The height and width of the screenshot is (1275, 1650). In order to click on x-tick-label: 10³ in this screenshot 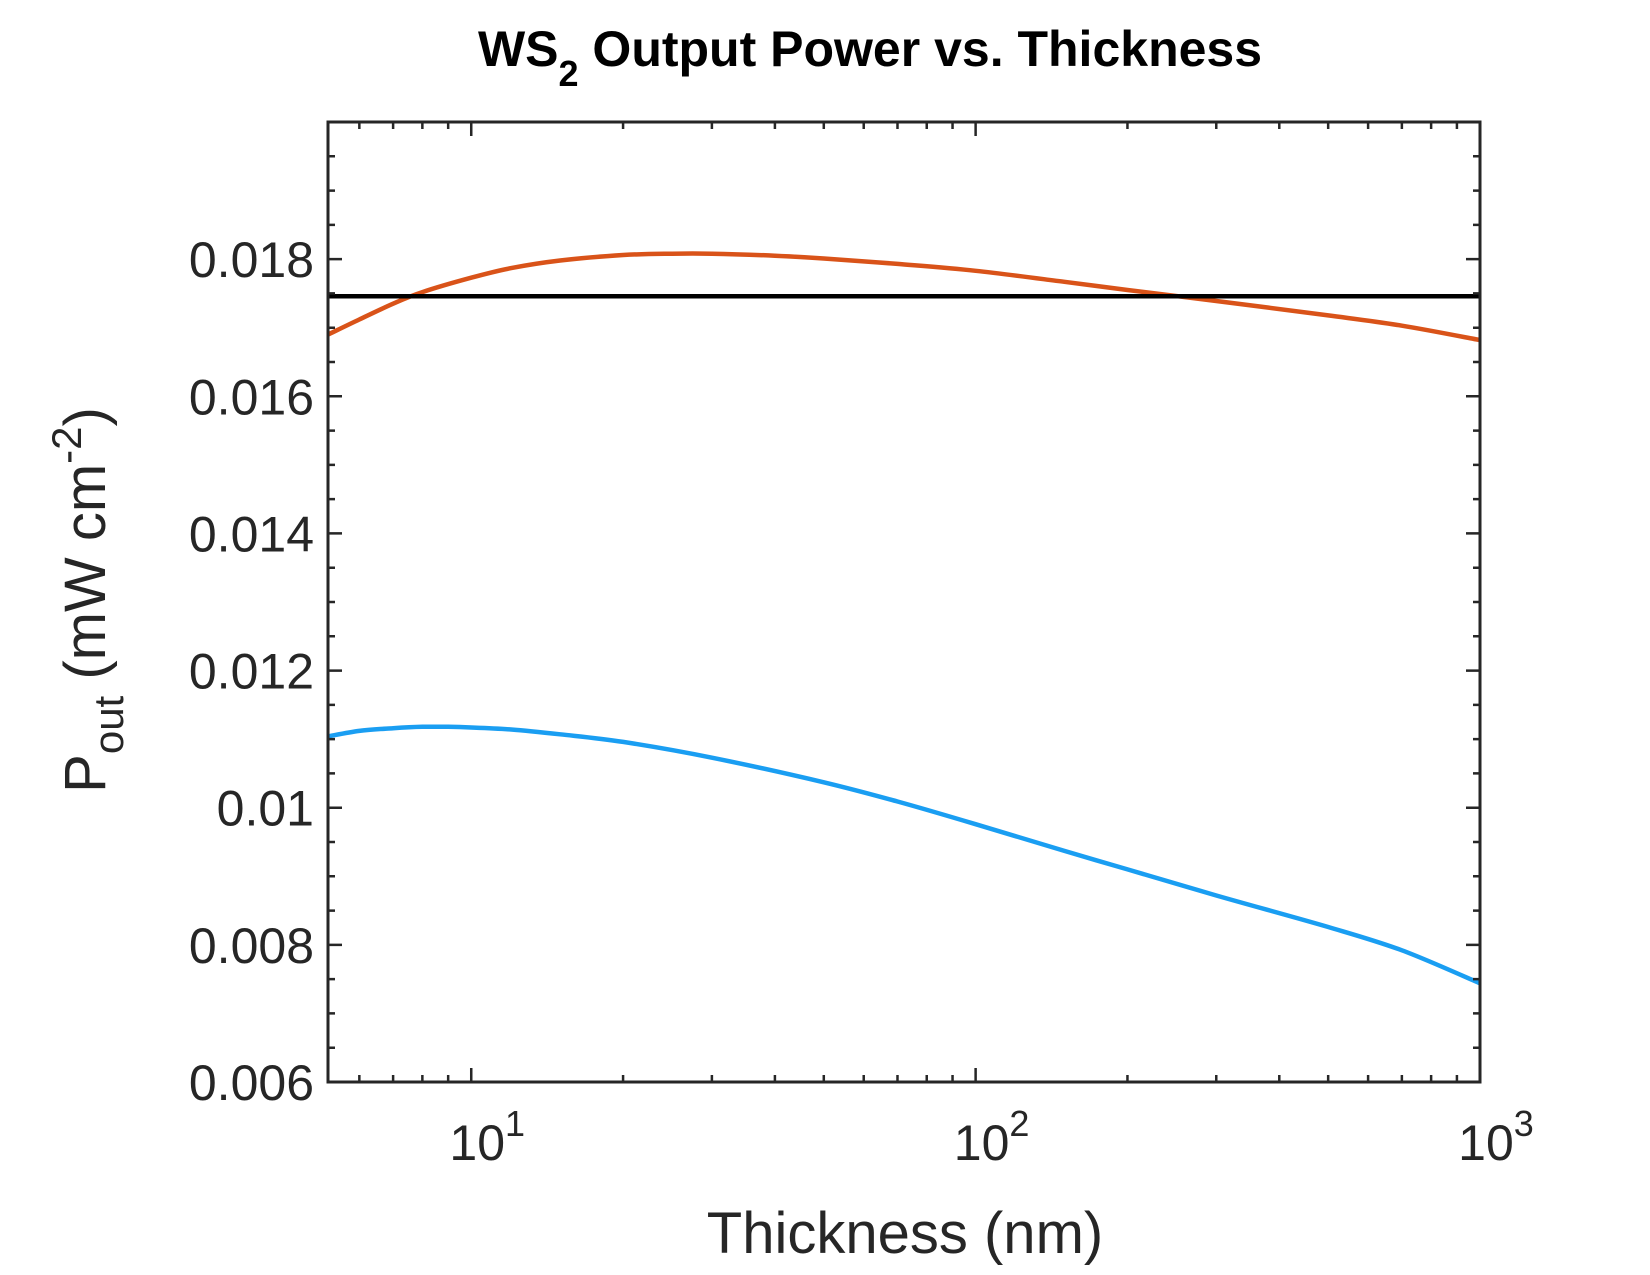, I will do `click(1496, 1137)`.